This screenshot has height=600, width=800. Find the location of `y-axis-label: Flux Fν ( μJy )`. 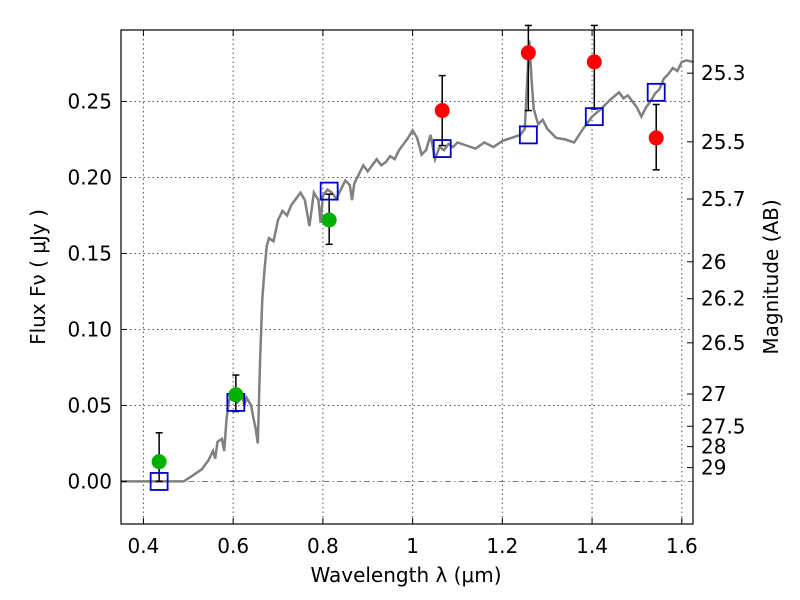

y-axis-label: Flux Fν ( μJy ) is located at coordinates (38, 277).